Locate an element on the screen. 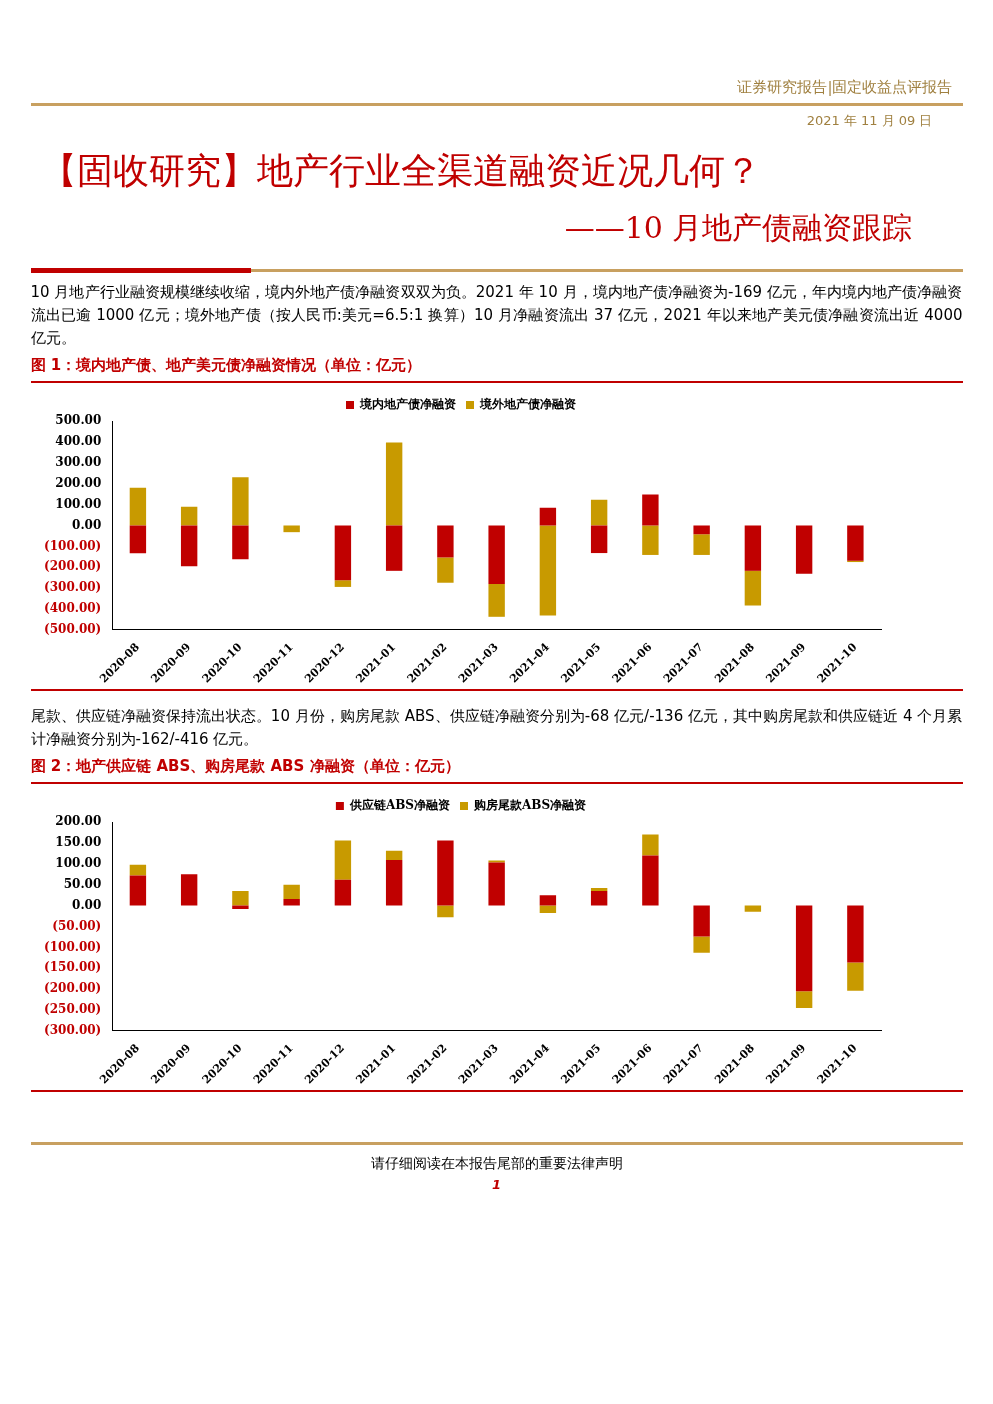 This screenshot has width=993, height=1404. text: 1 is located at coordinates (496, 1184).